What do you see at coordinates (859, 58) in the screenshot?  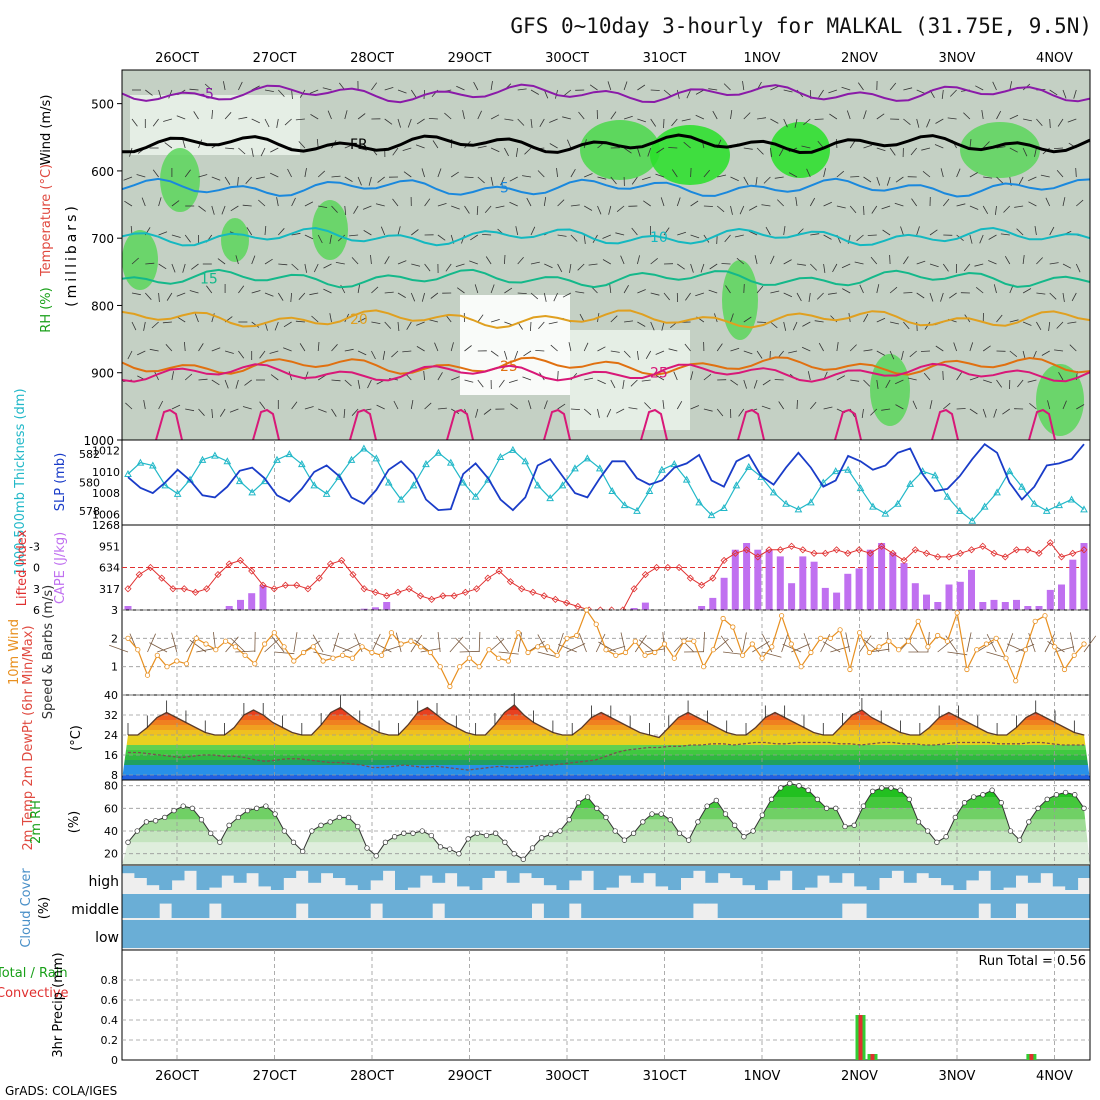 I see `date-label-top: 2NOV` at bounding box center [859, 58].